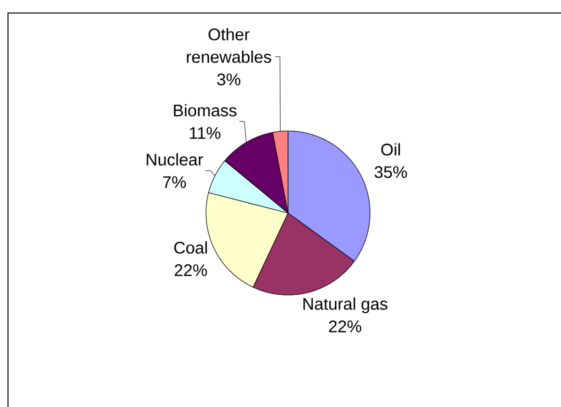  What do you see at coordinates (229, 45) in the screenshot?
I see `slice-label: Other renewables` at bounding box center [229, 45].